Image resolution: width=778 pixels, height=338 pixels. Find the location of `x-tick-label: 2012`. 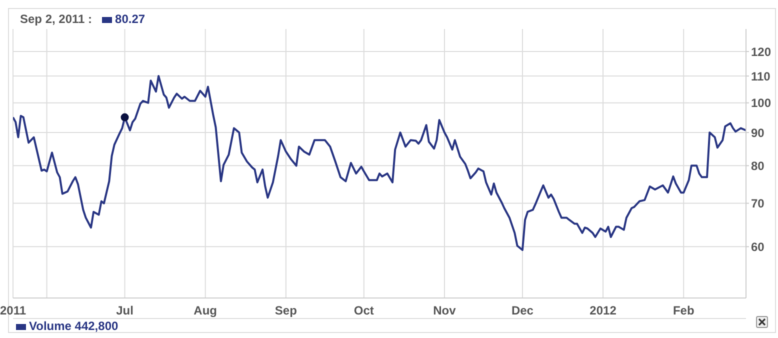

x-tick-label: 2012 is located at coordinates (603, 311).